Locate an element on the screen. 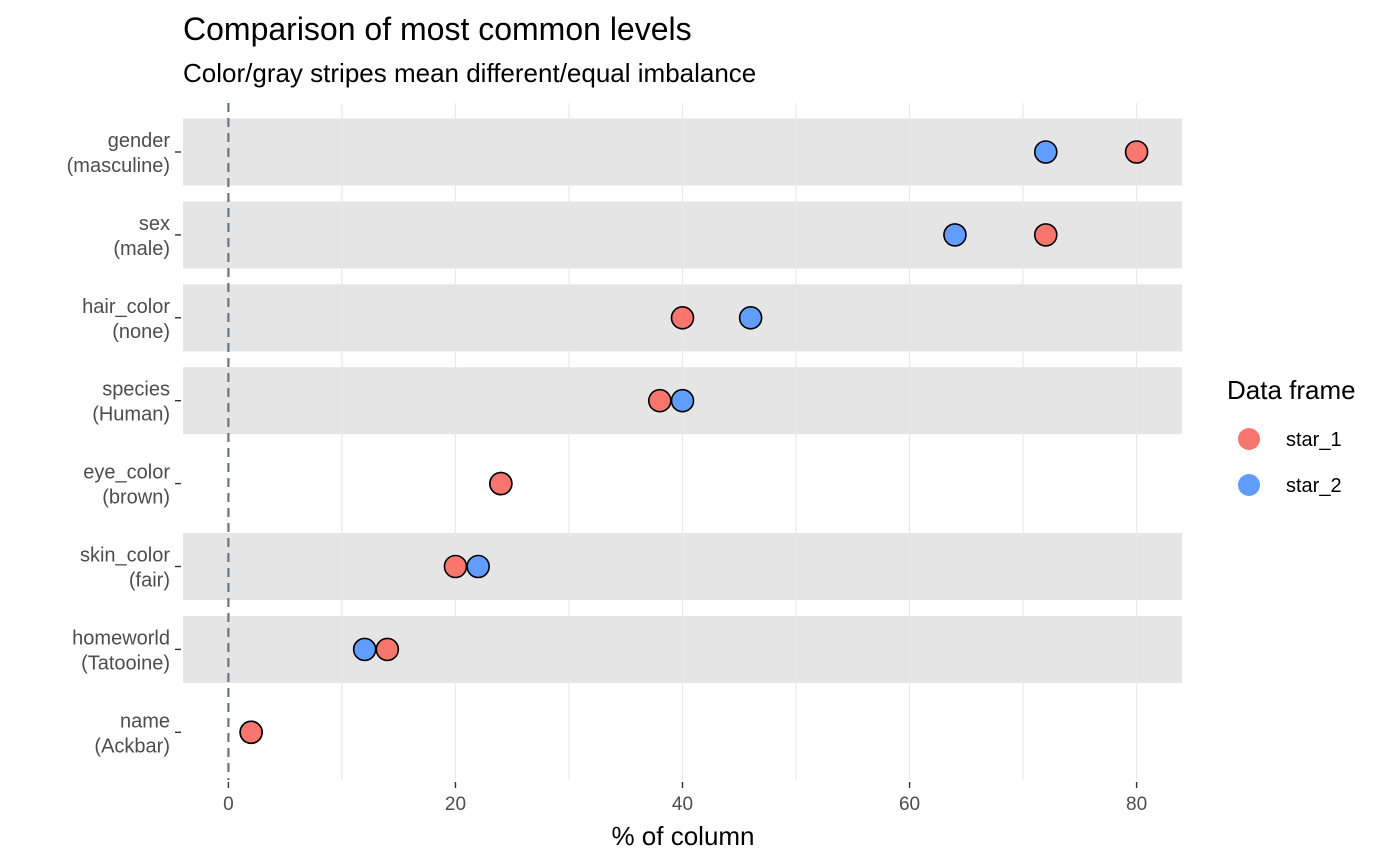  point-star_1-homeworld is located at coordinates (387, 649).